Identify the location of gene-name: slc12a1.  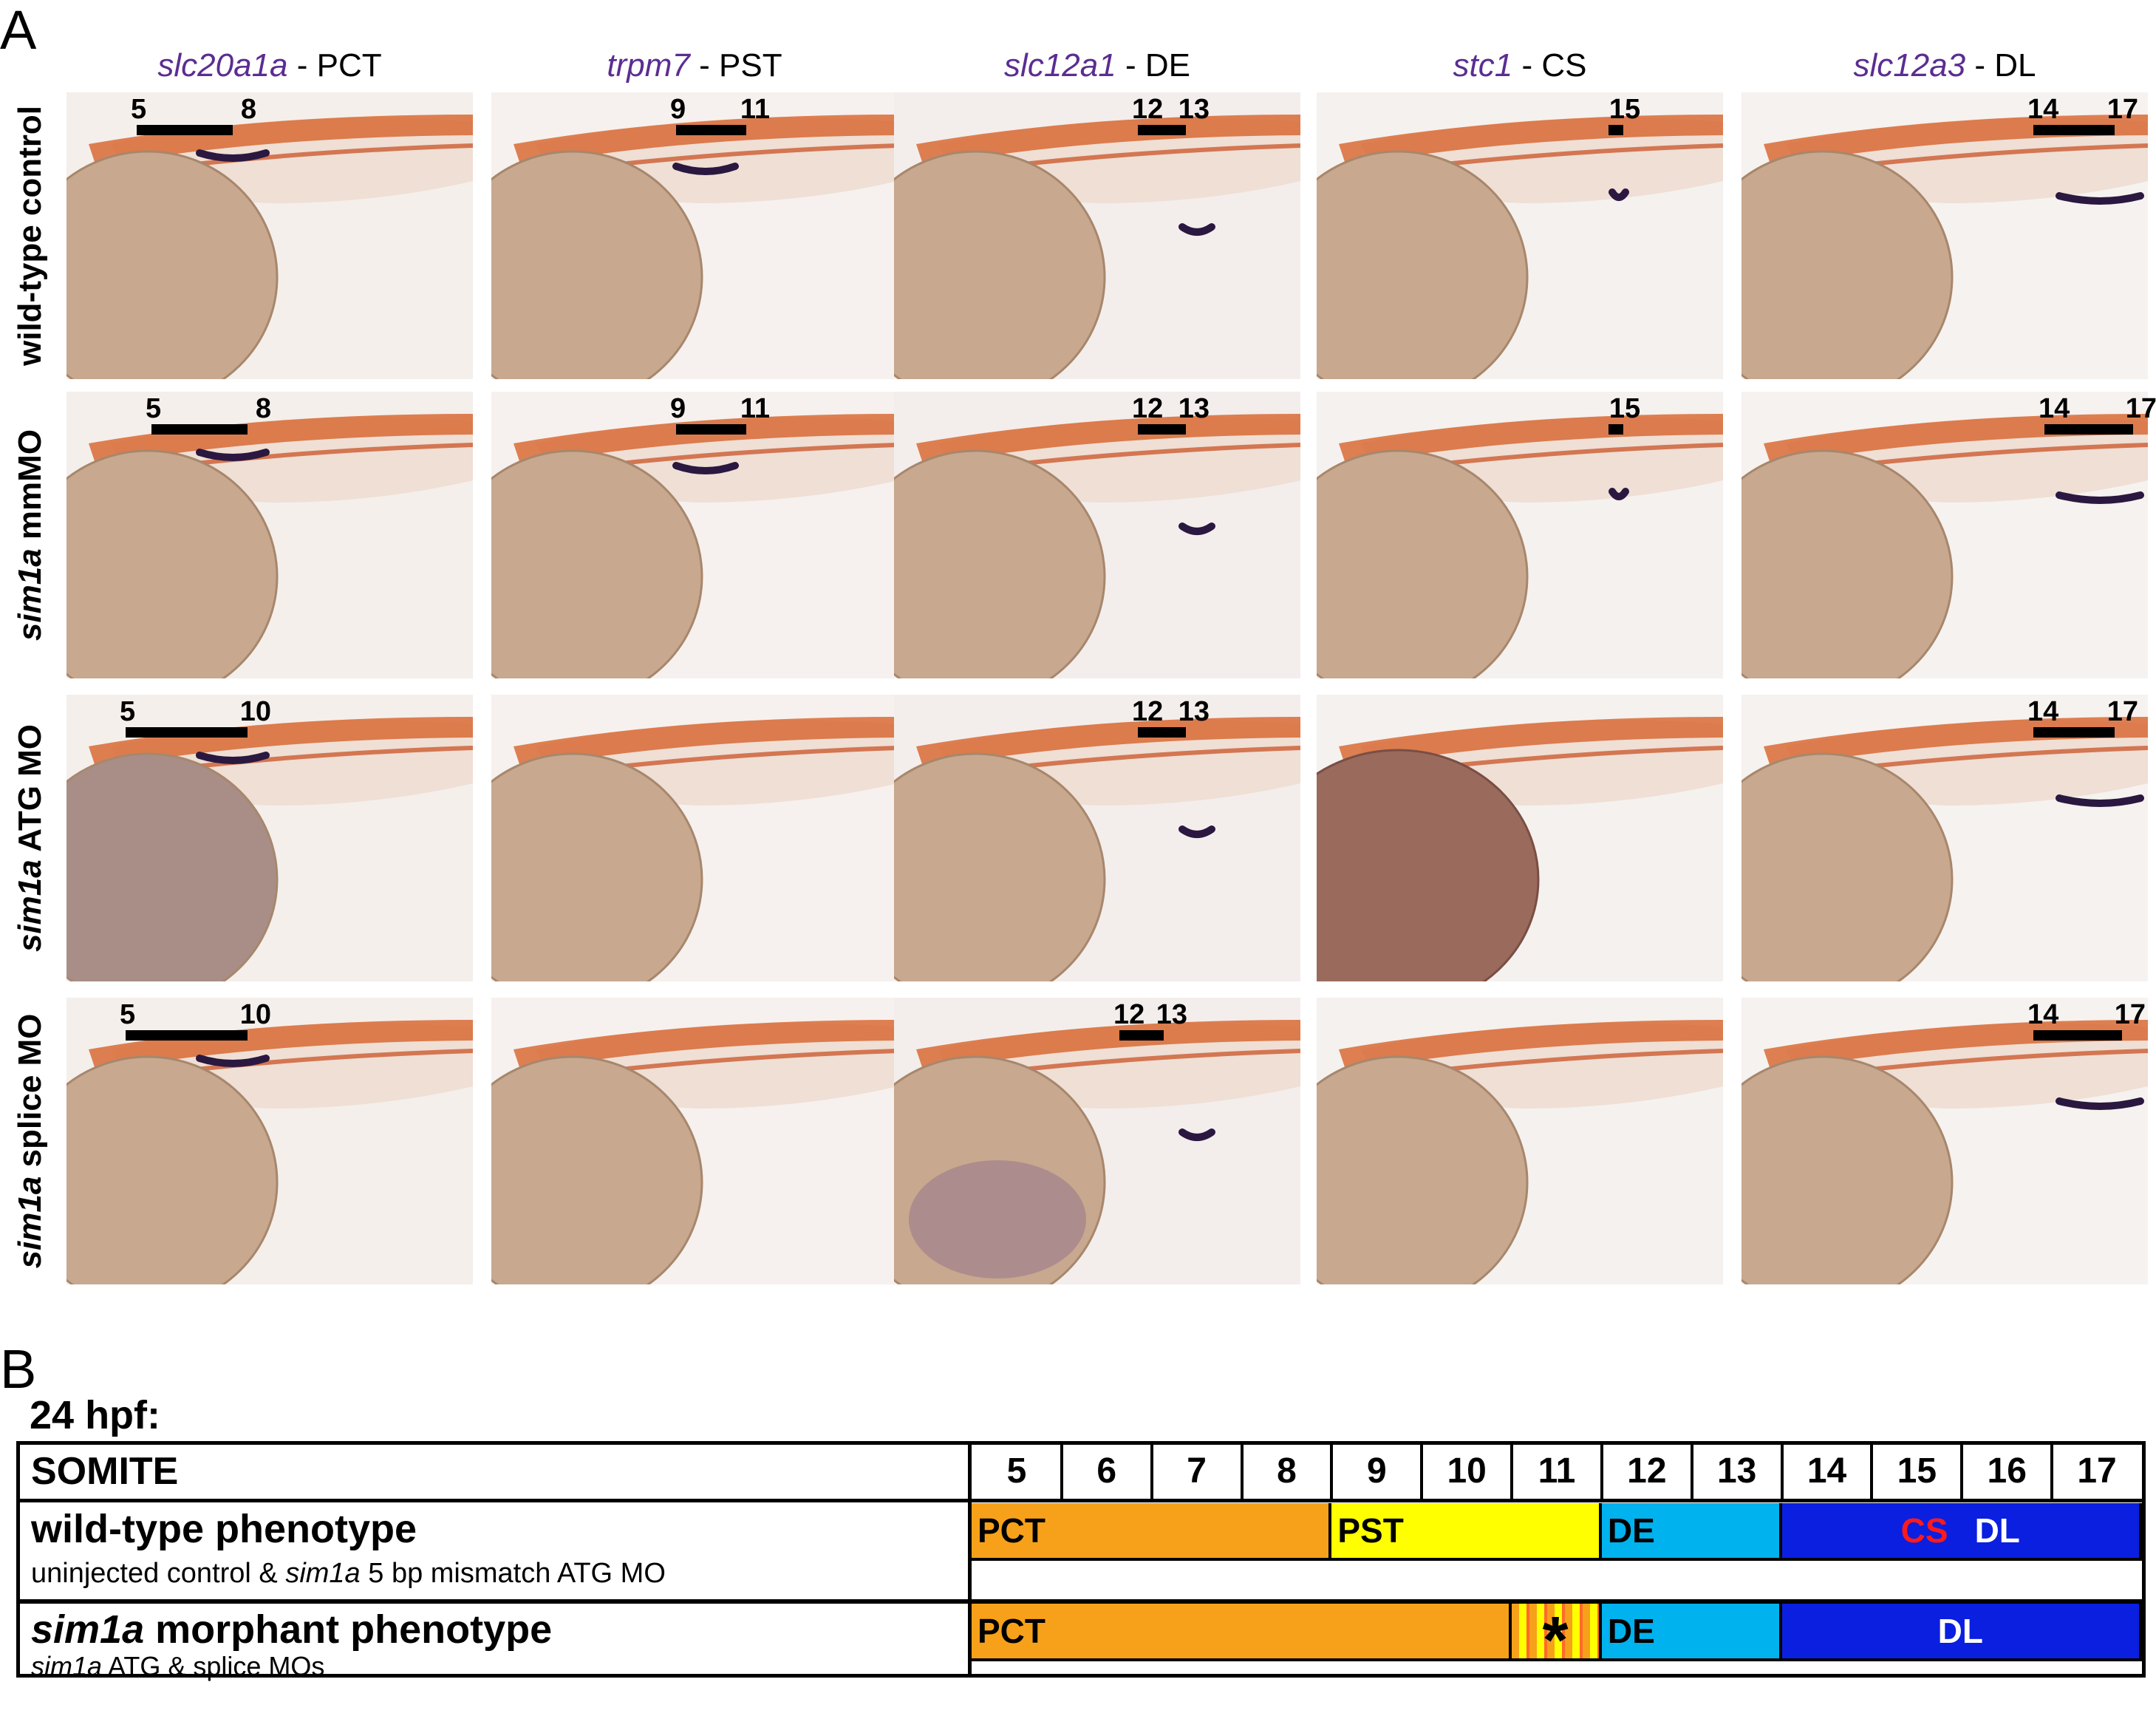
(1060, 65).